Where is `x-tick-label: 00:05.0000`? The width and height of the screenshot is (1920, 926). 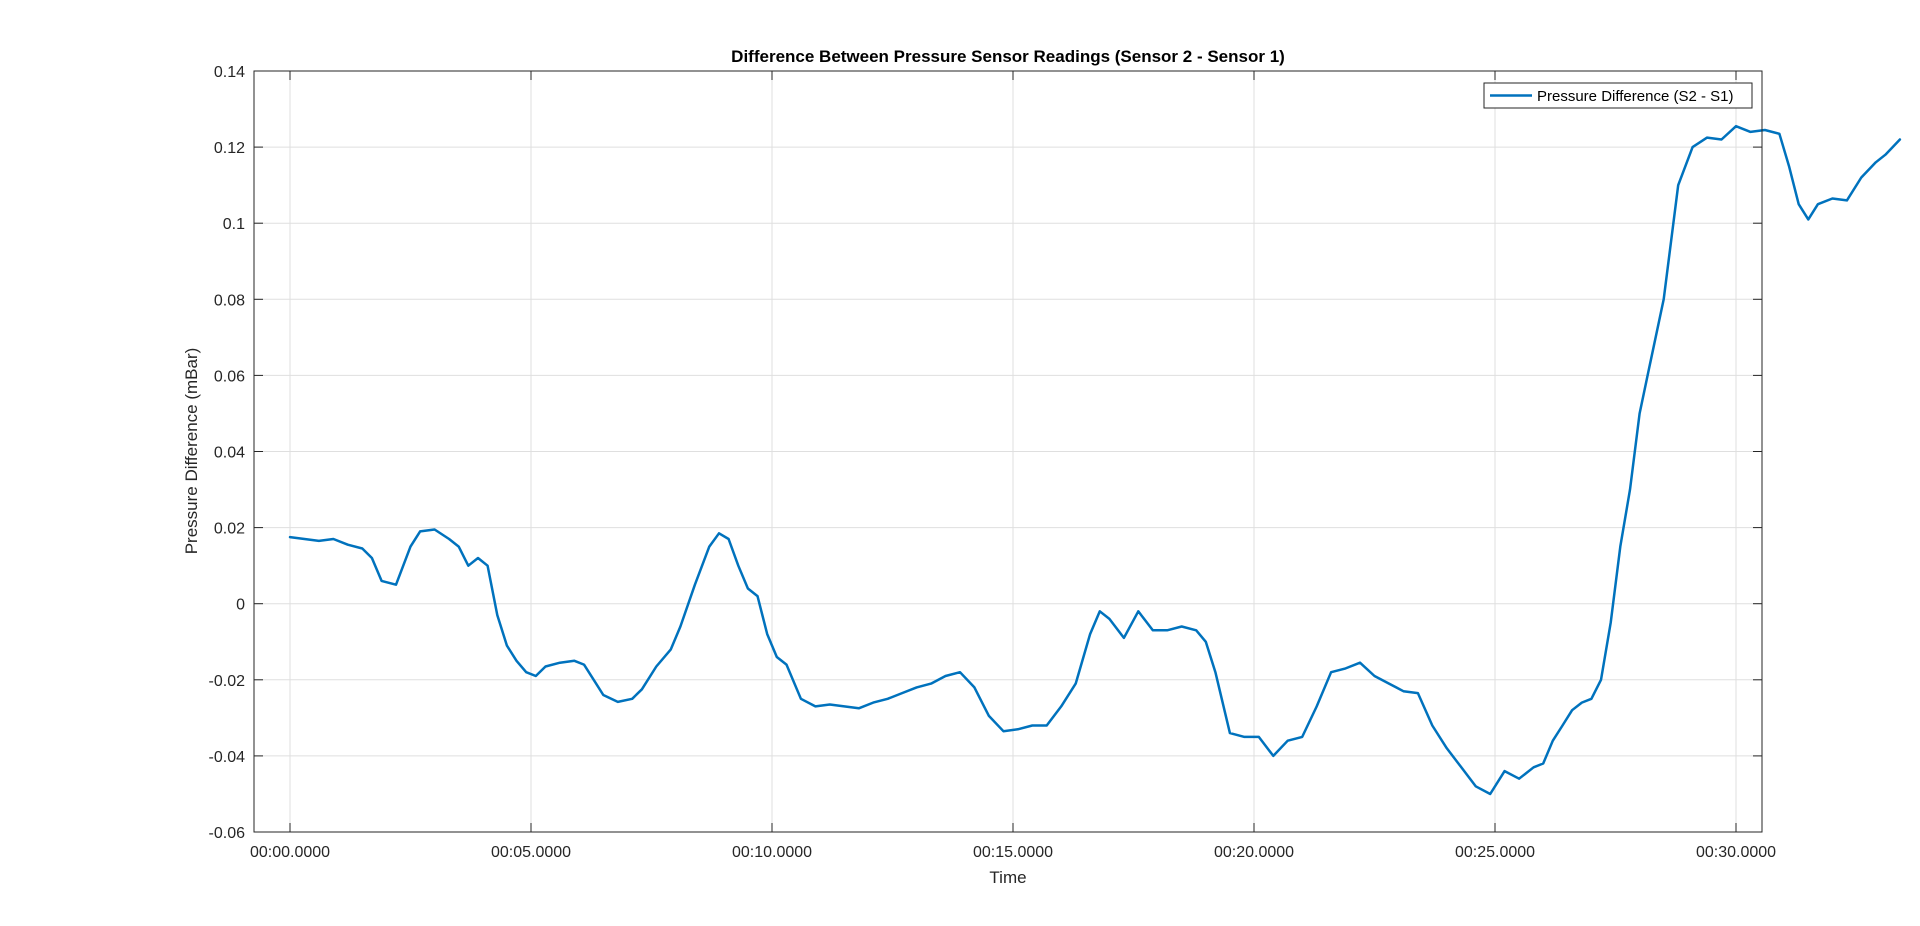
x-tick-label: 00:05.0000 is located at coordinates (531, 852).